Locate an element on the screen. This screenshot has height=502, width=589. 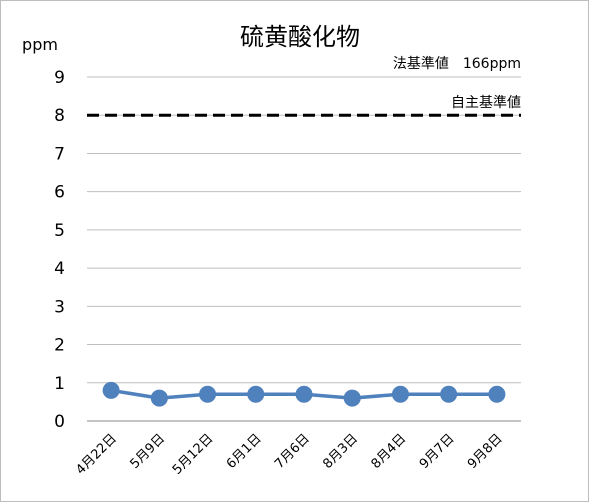
y-tick-label: 6 is located at coordinates (59, 193).